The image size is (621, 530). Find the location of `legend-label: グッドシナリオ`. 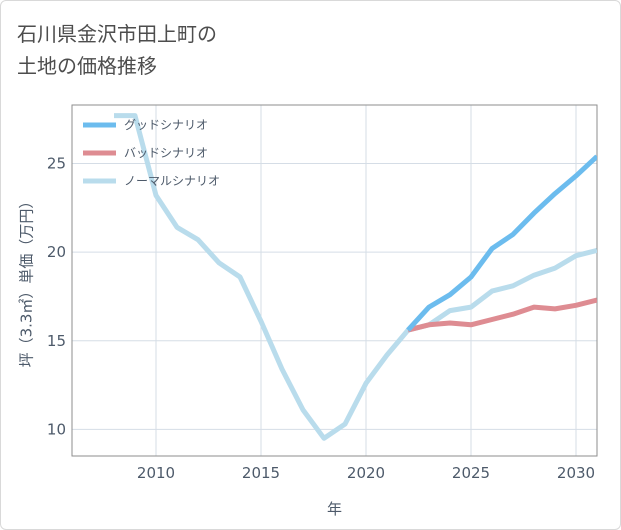

legend-label: グッドシナリオ is located at coordinates (166, 125).